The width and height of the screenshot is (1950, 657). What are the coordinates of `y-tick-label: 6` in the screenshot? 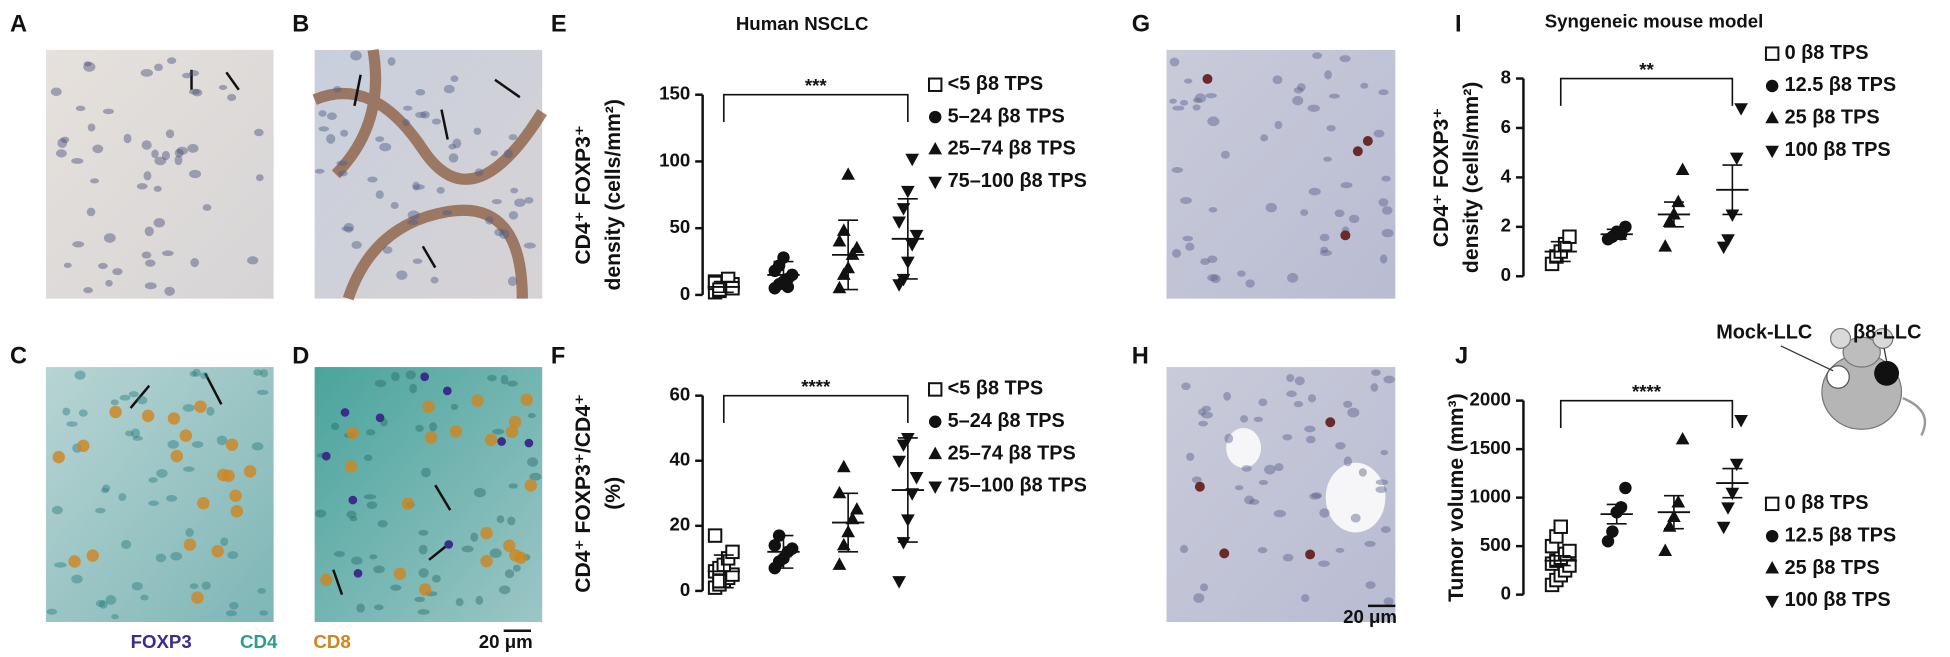 It's located at (1506, 126).